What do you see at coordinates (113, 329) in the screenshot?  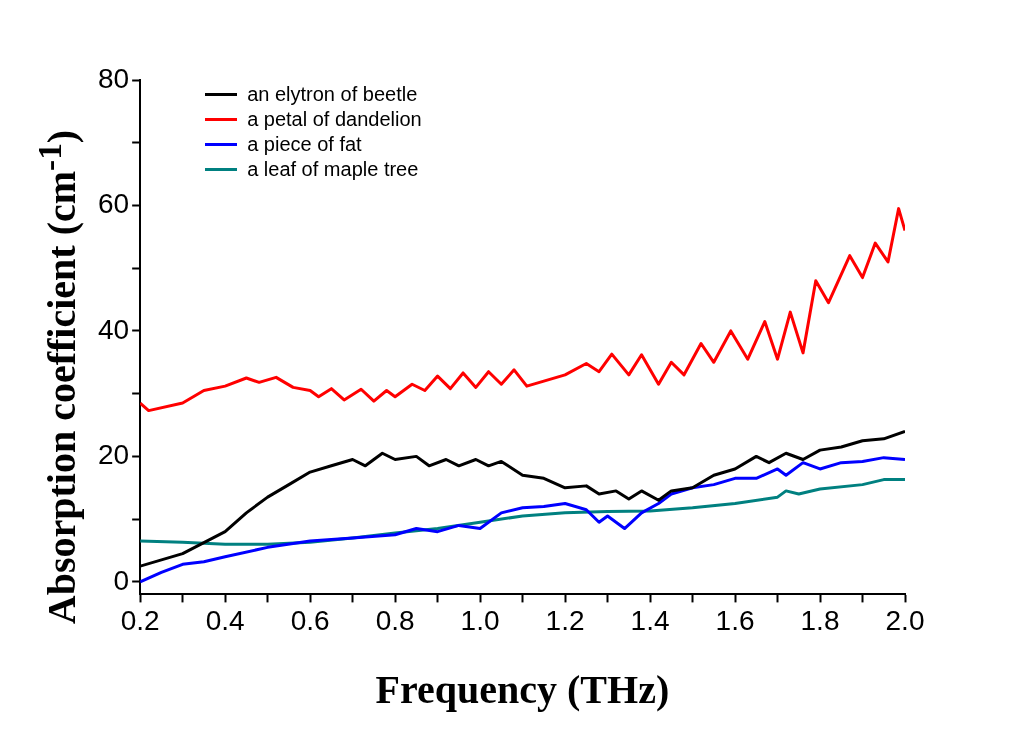 I see `y-tick-label: 40` at bounding box center [113, 329].